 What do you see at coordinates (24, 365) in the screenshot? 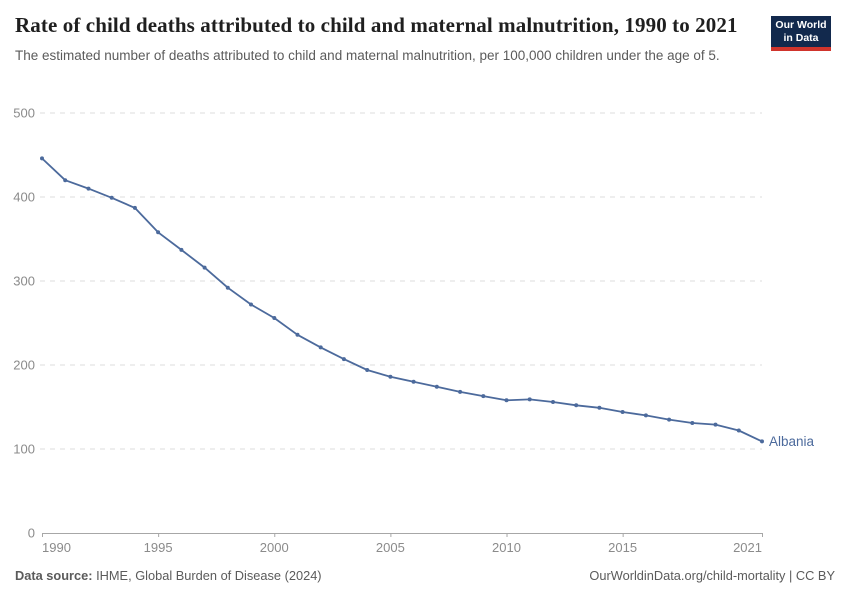
I see `y-tick-label: 200` at bounding box center [24, 365].